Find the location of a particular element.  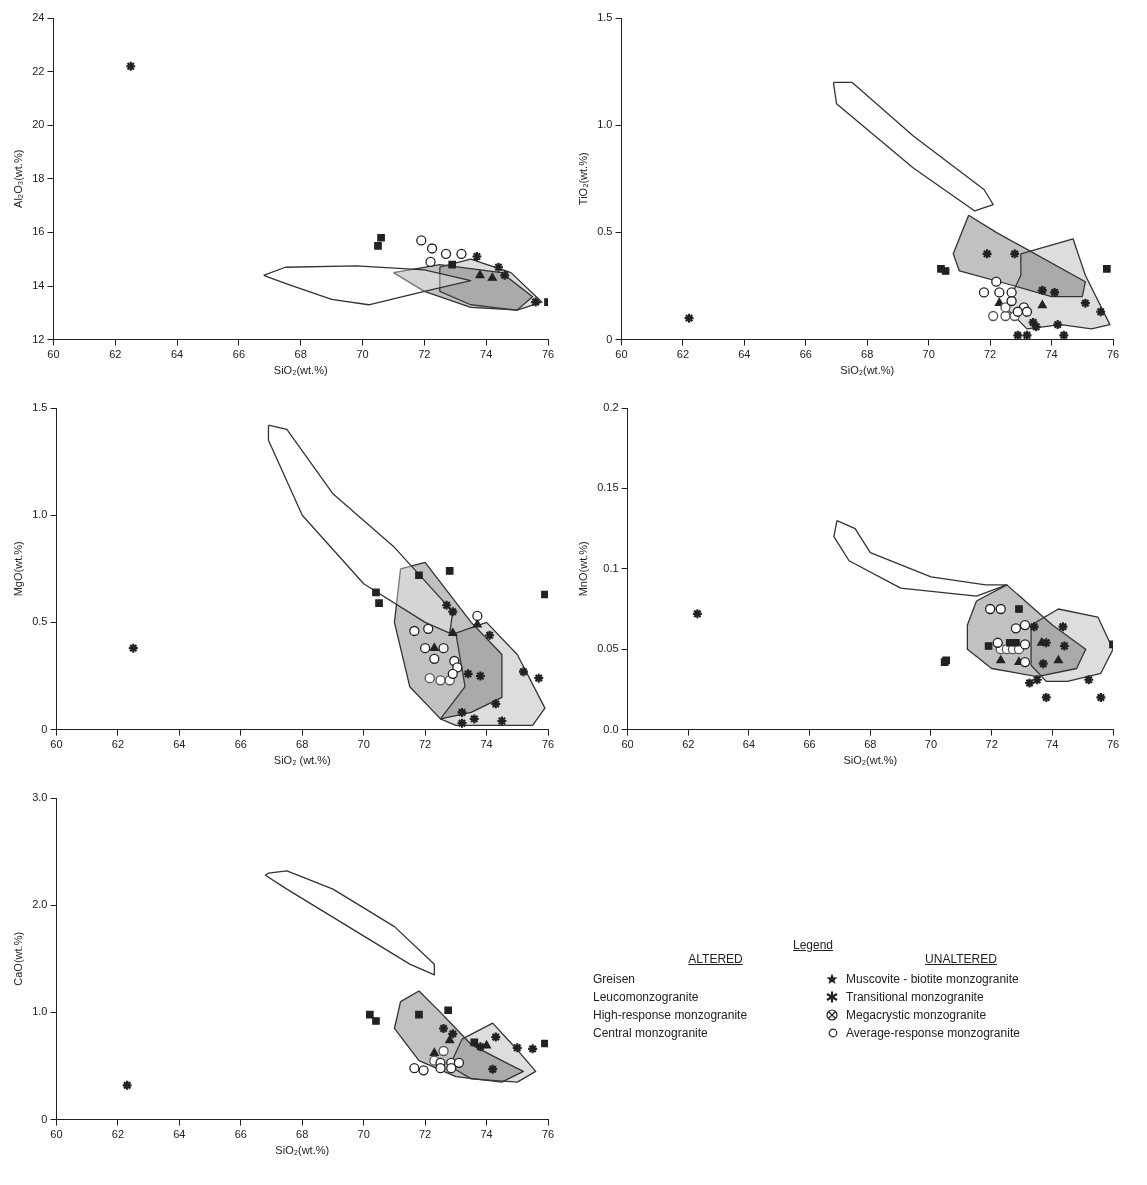

y-axis-title: MgO(wt.%) is located at coordinates (17, 569).